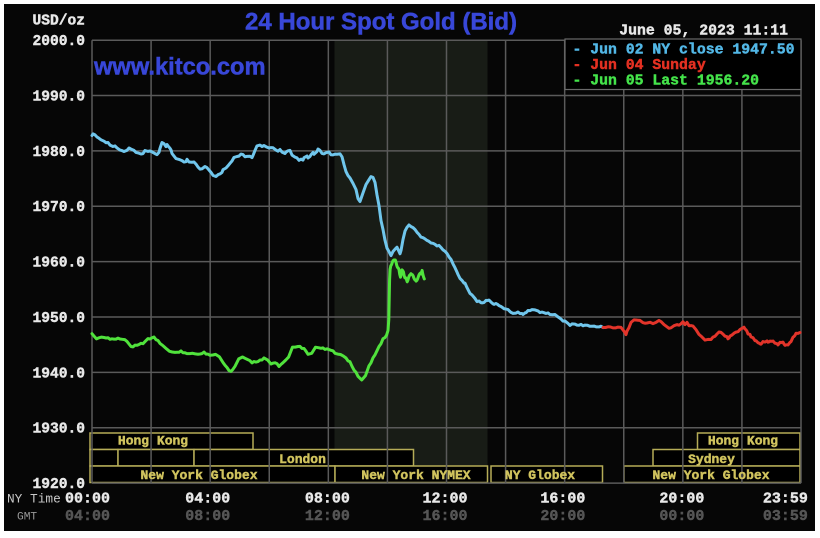  What do you see at coordinates (302, 459) in the screenshot?
I see `svg-text: London` at bounding box center [302, 459].